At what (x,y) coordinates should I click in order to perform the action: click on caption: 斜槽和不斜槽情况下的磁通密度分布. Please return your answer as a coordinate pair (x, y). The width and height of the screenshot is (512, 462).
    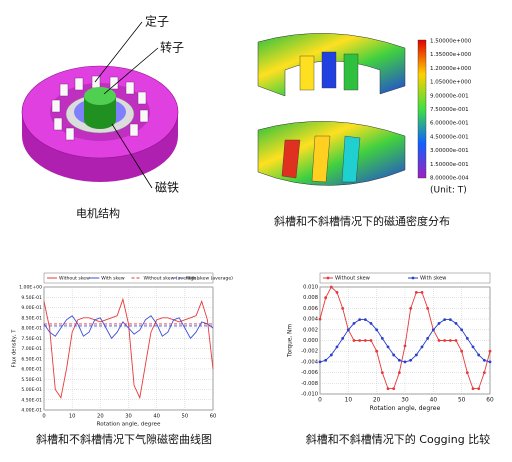
    Looking at the image, I should click on (362, 221).